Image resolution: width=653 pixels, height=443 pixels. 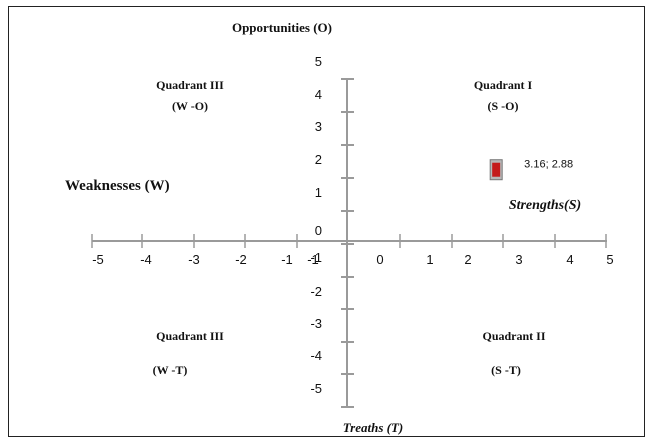 What do you see at coordinates (117, 186) in the screenshot?
I see `axis-title-weaknesses: Weaknesses (W)` at bounding box center [117, 186].